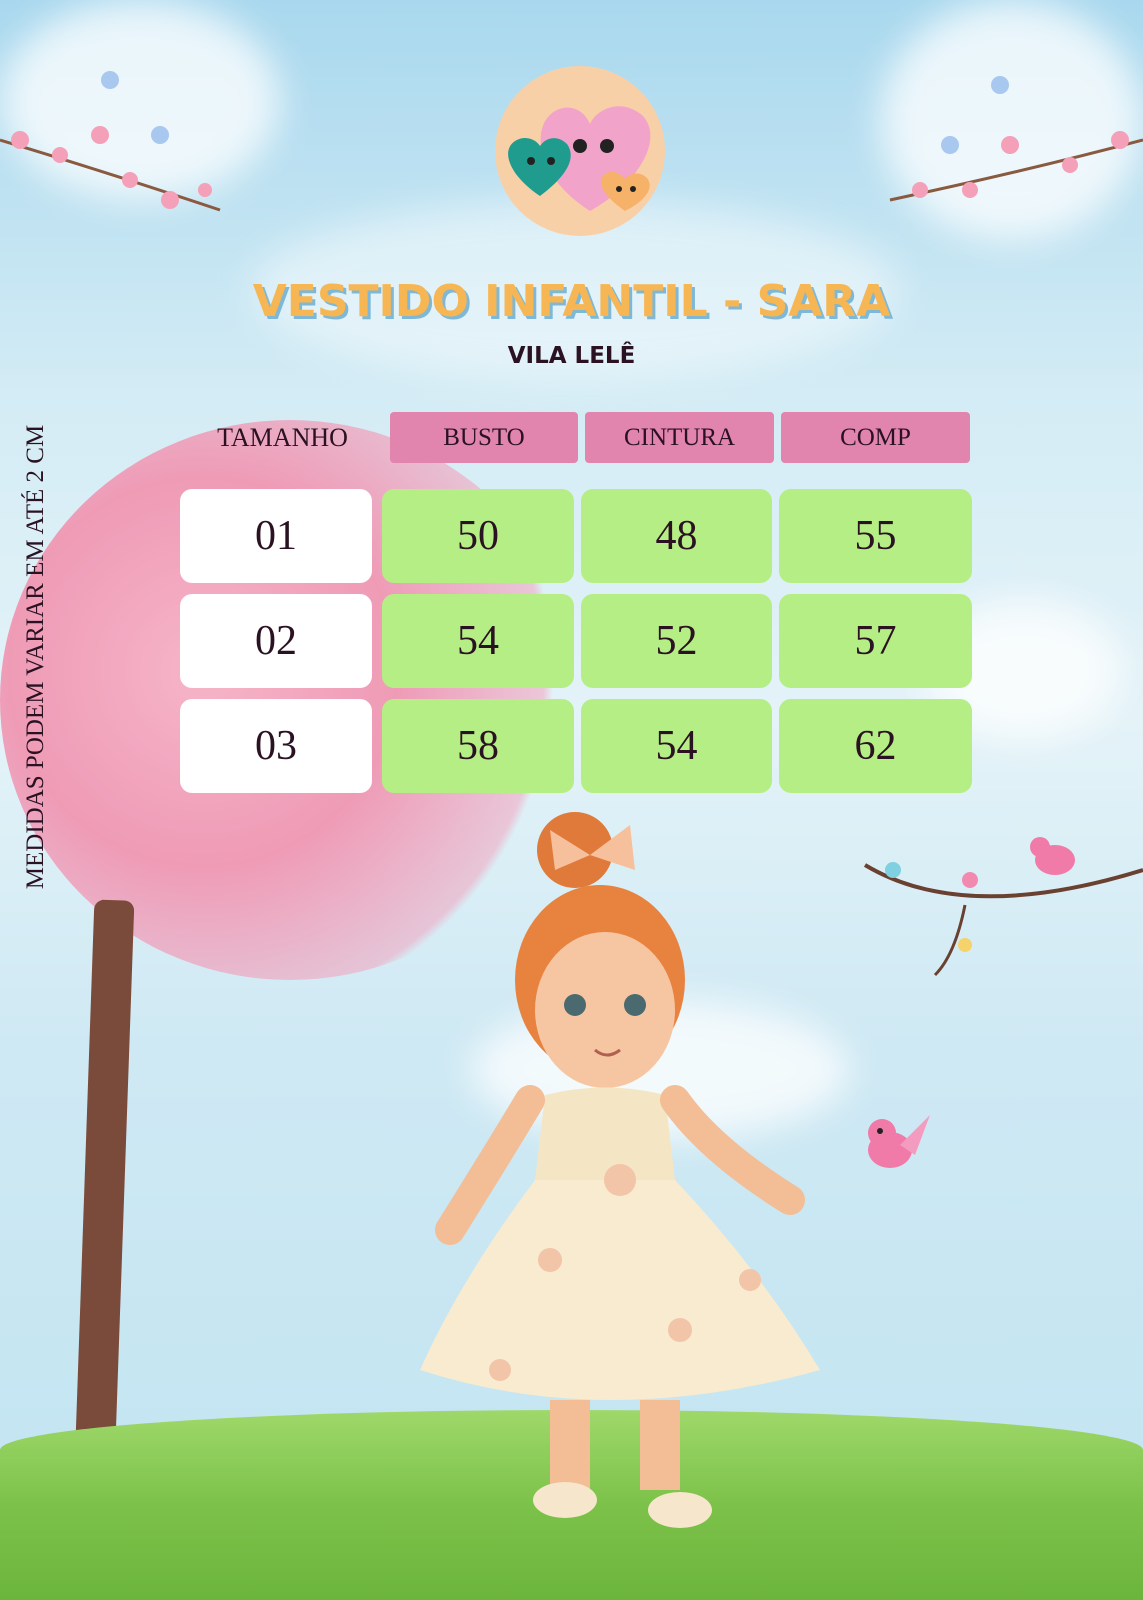 The width and height of the screenshot is (1143, 1600). I want to click on cherry-tree-trunk, so click(105, 1170).